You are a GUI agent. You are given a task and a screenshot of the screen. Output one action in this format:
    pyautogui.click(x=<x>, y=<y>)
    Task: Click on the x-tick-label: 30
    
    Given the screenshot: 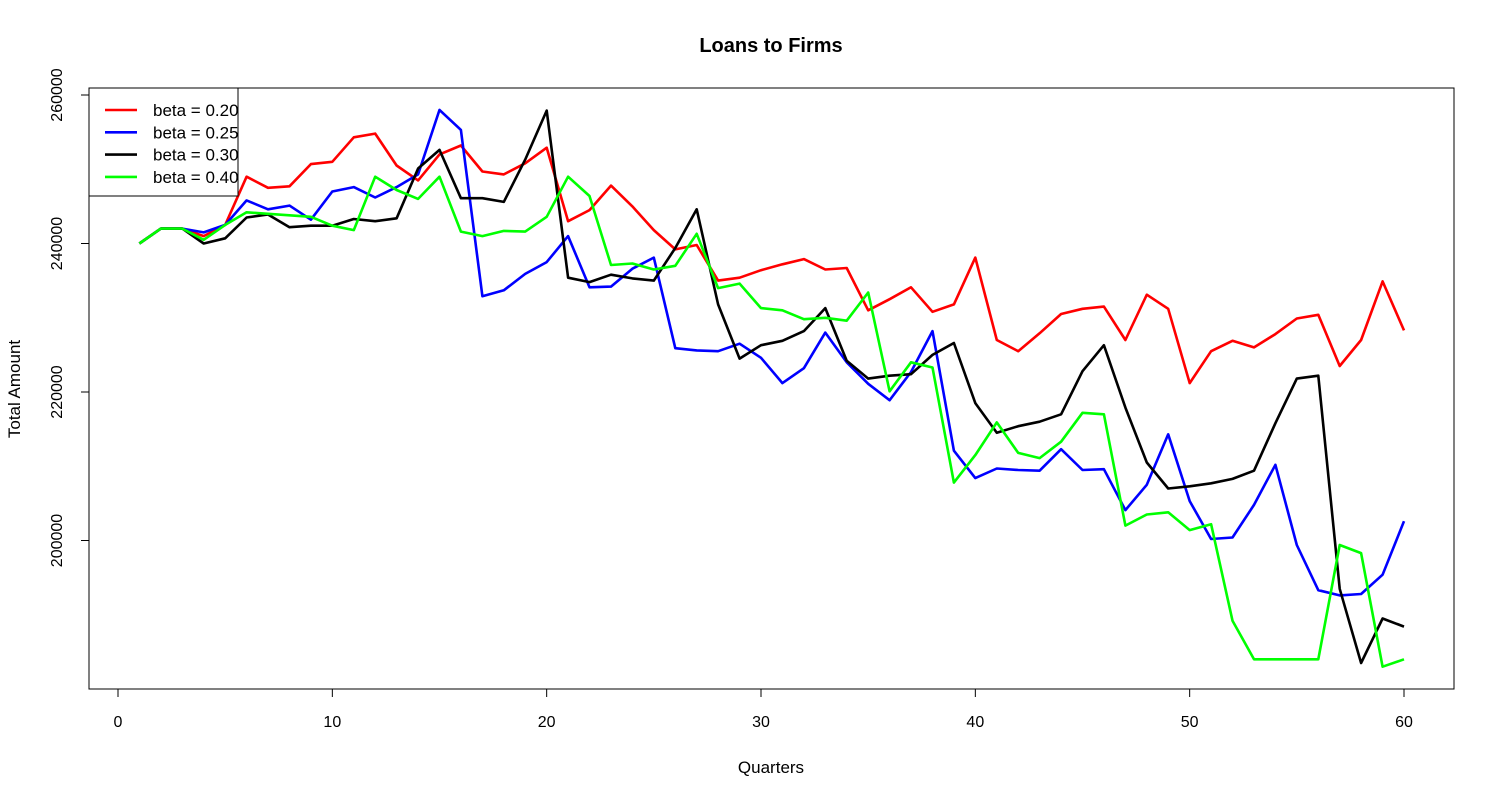 What is the action you would take?
    pyautogui.click(x=761, y=722)
    